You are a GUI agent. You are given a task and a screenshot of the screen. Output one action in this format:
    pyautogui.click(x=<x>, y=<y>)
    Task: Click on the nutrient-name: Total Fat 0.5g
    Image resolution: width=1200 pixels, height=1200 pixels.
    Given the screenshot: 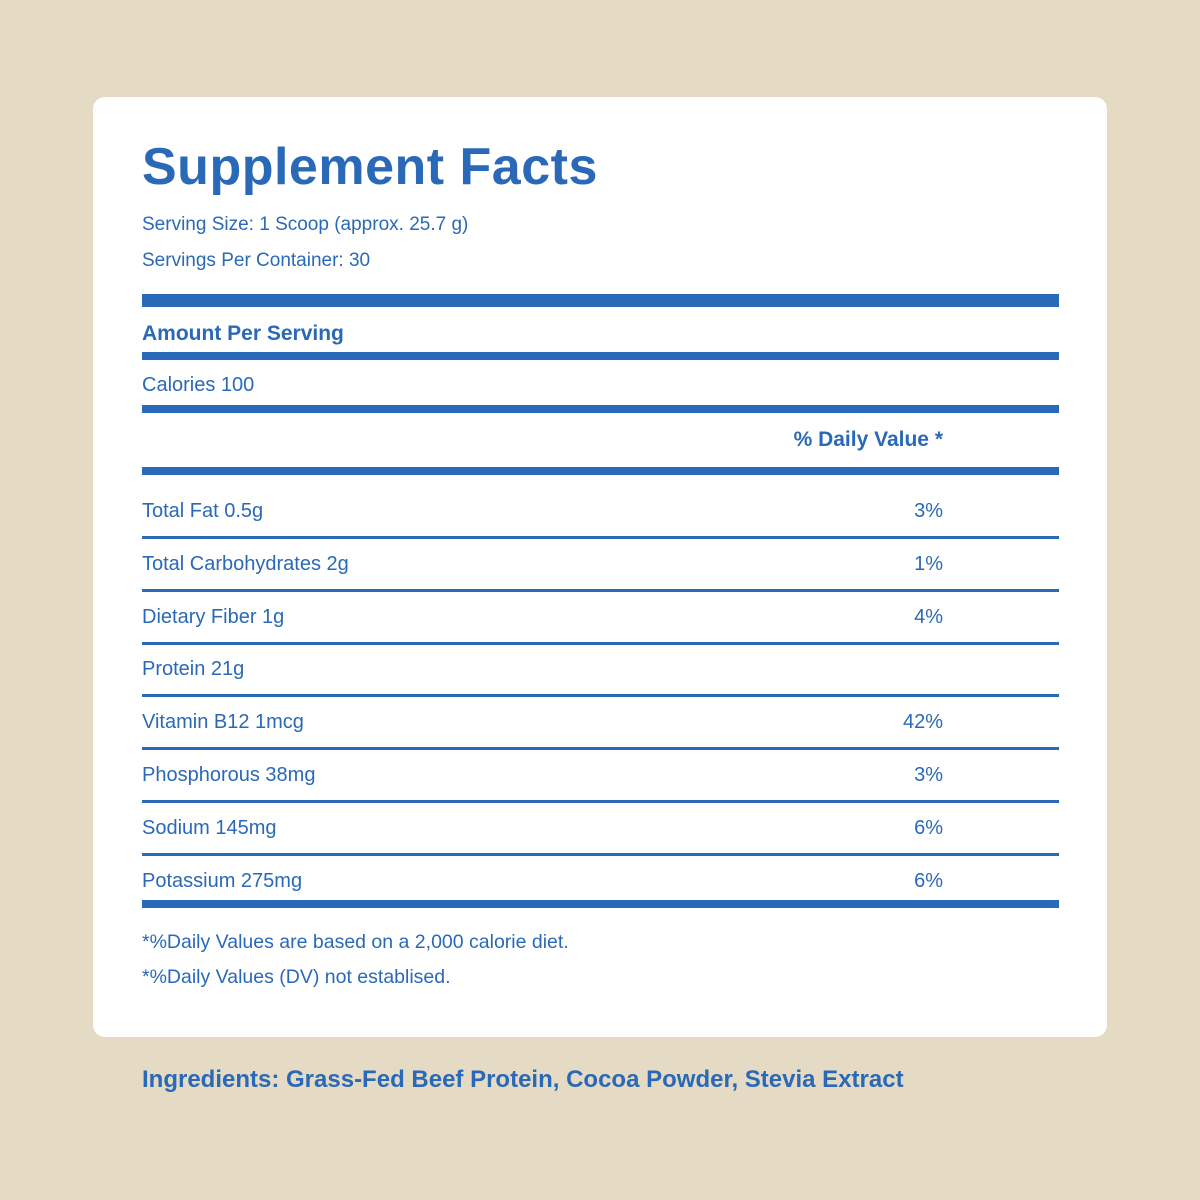 What is the action you would take?
    pyautogui.click(x=203, y=511)
    